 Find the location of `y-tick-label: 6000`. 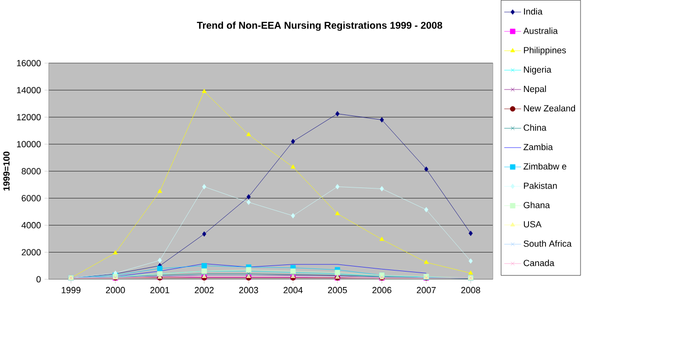

y-tick-label: 6000 is located at coordinates (31, 198).